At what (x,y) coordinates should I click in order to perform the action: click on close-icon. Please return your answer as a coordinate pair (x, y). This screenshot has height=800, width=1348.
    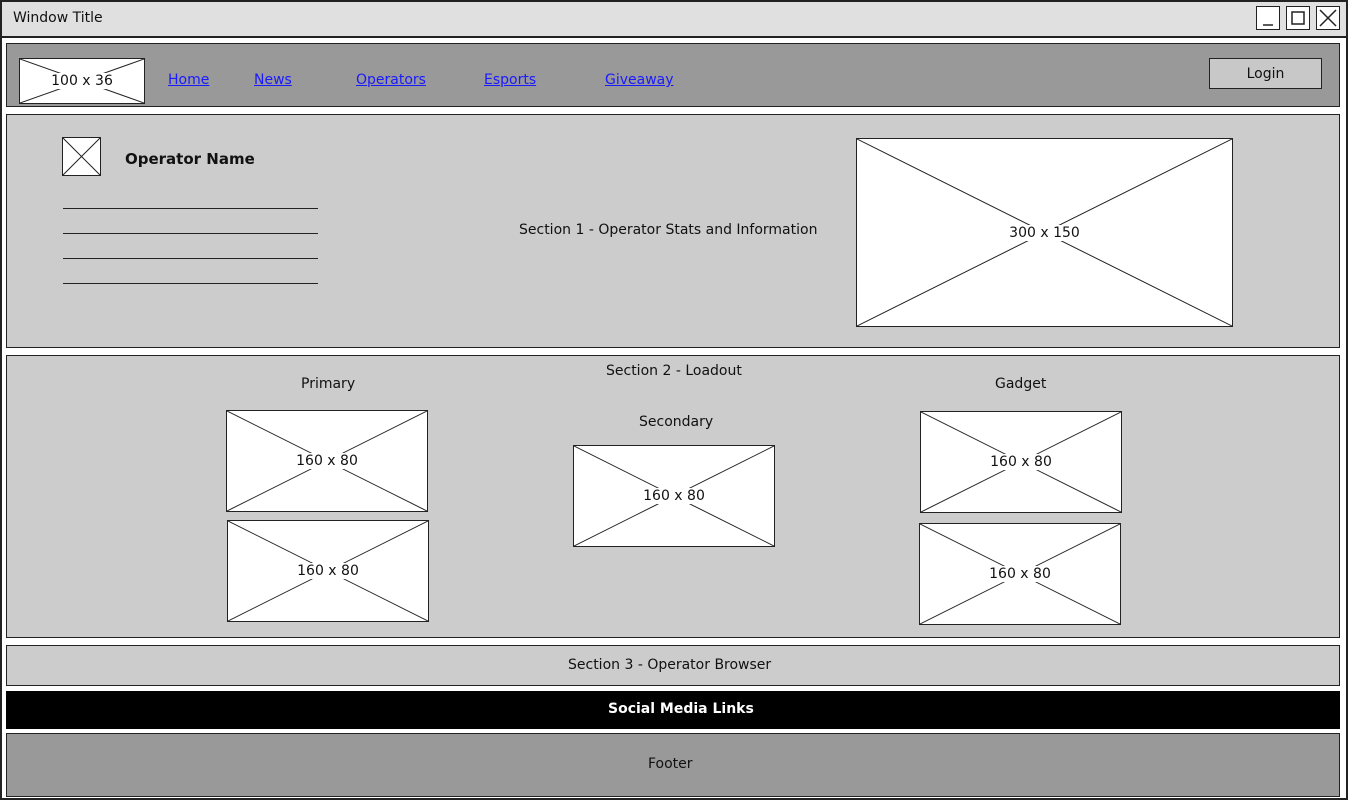
    Looking at the image, I should click on (1328, 18).